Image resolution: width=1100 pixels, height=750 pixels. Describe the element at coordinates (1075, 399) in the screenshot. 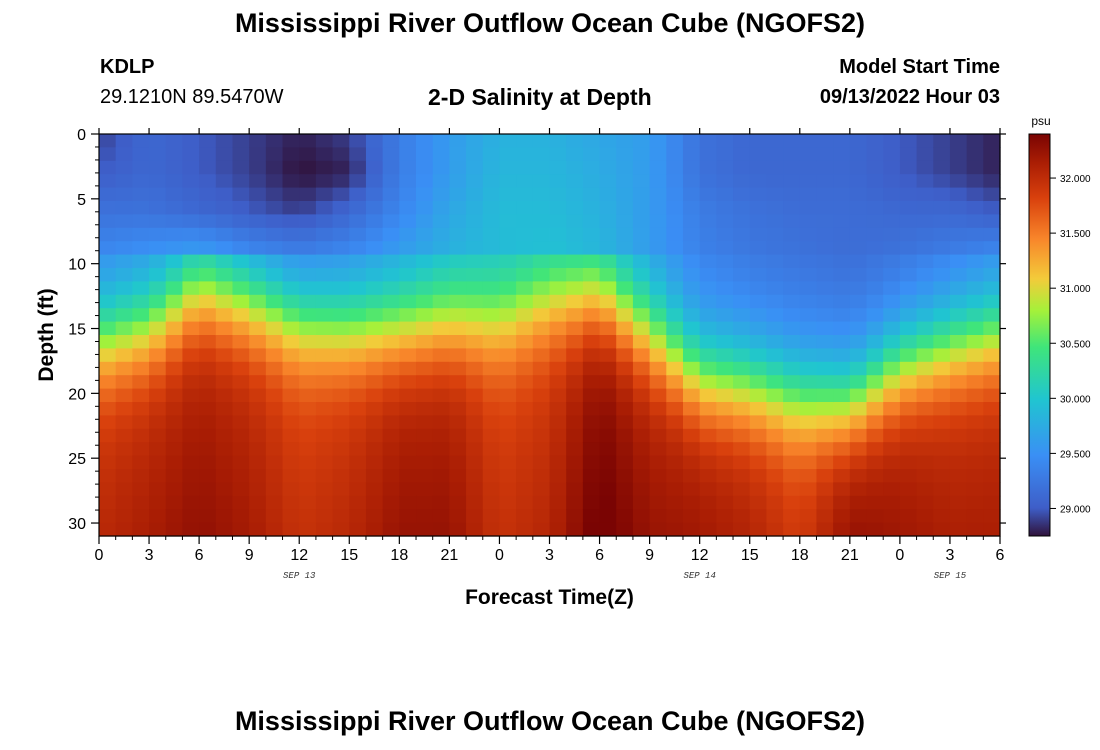

I see `colorbar-tick-label: 30.000` at that location.